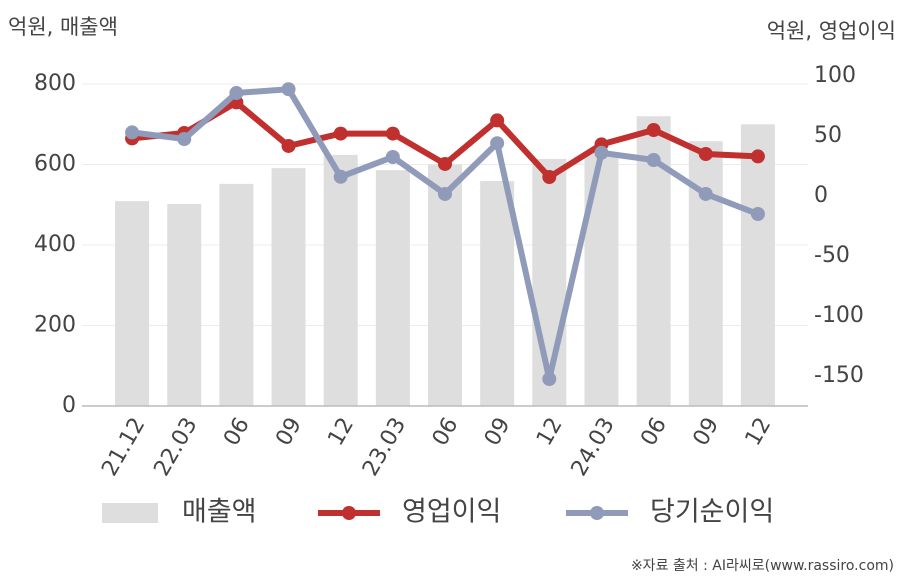 The width and height of the screenshot is (908, 580). I want to click on y2-tick-label: 0, so click(821, 195).